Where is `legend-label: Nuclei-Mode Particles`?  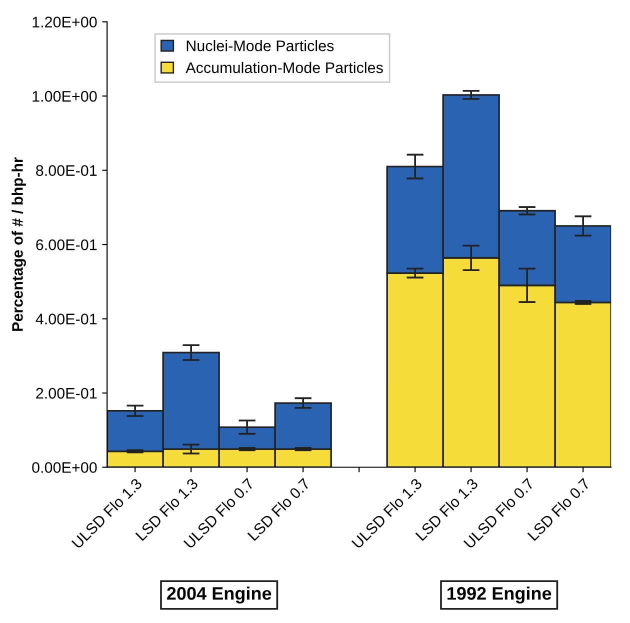
legend-label: Nuclei-Mode Particles is located at coordinates (260, 46).